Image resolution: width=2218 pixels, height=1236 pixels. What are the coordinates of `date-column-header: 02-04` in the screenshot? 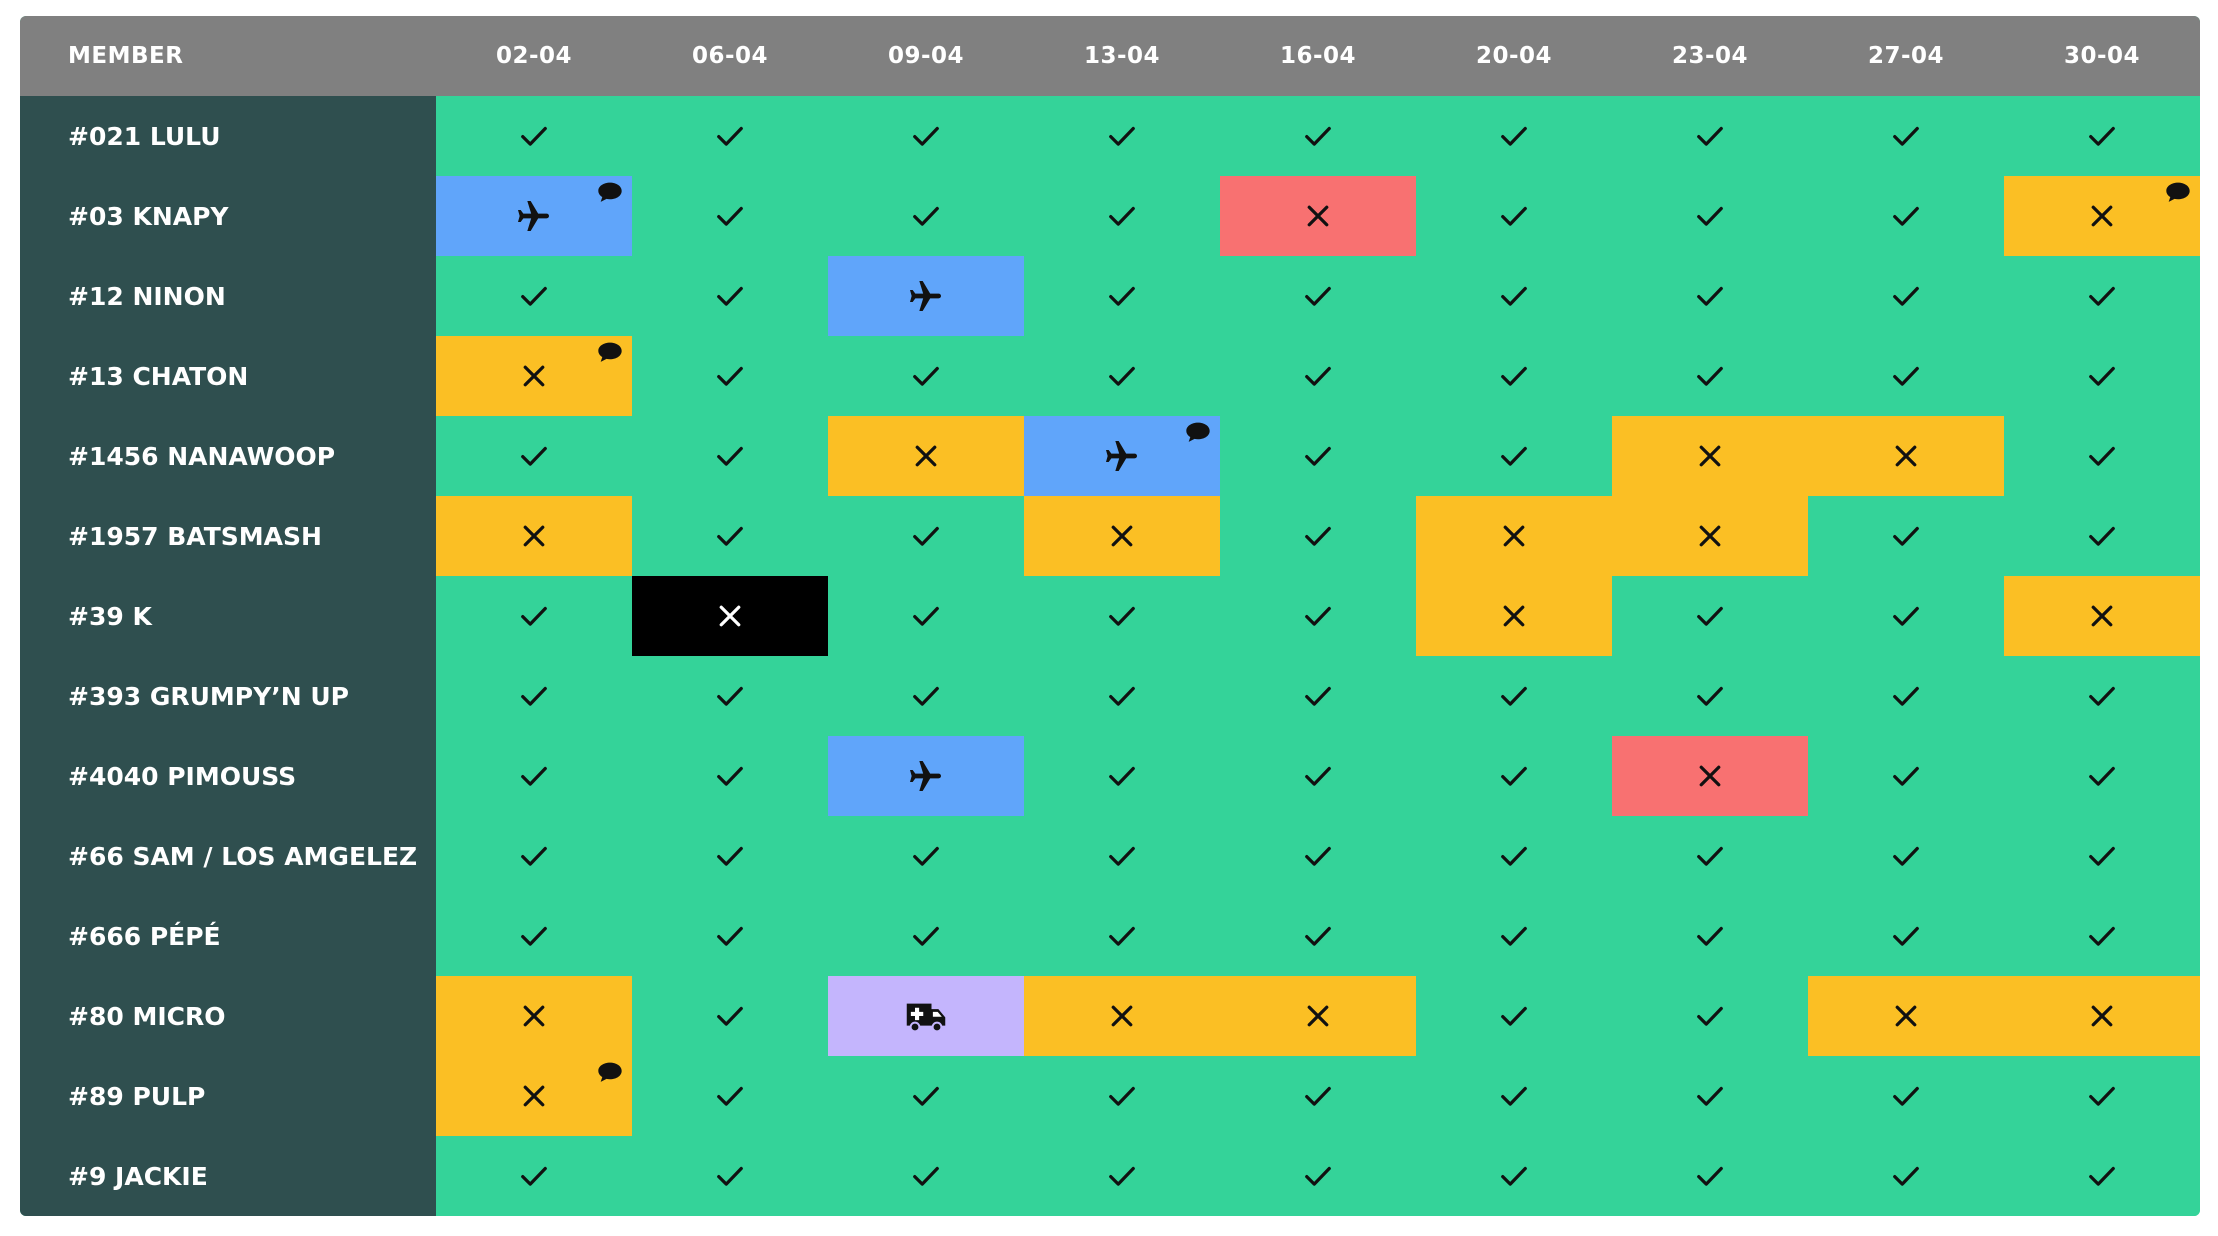 It's located at (534, 56).